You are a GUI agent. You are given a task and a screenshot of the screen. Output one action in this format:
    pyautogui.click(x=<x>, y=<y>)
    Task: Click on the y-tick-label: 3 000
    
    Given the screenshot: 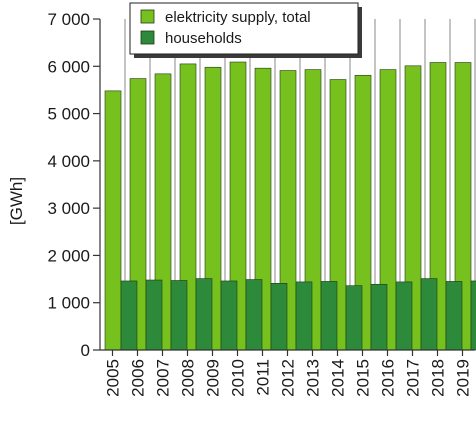 What is the action you would take?
    pyautogui.click(x=68, y=208)
    